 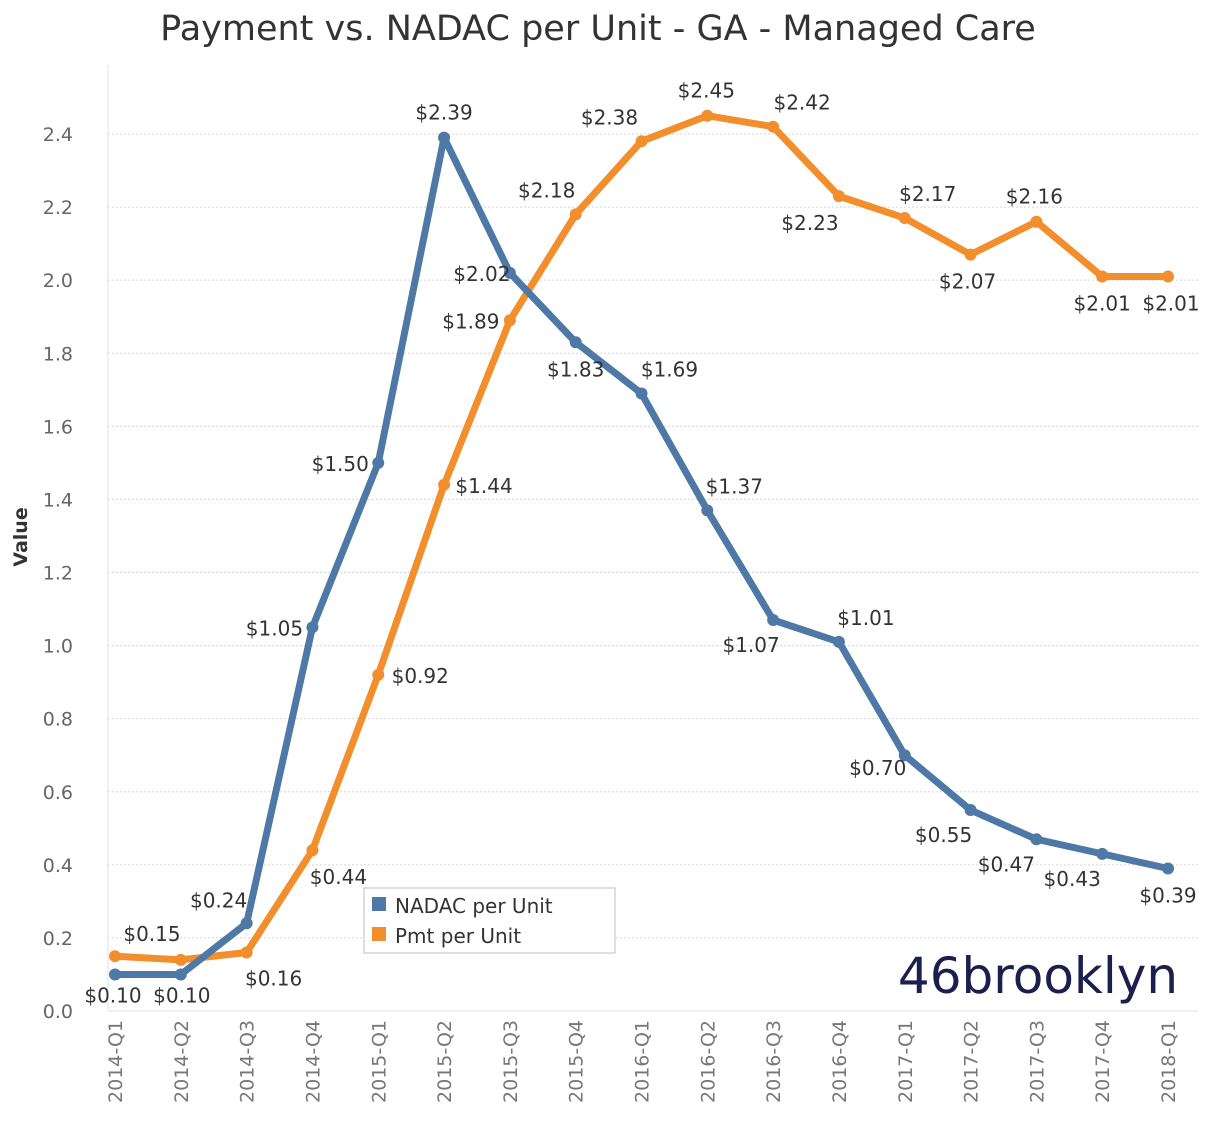 What do you see at coordinates (708, 1061) in the screenshot?
I see `x-tick-label: 2016-Q2` at bounding box center [708, 1061].